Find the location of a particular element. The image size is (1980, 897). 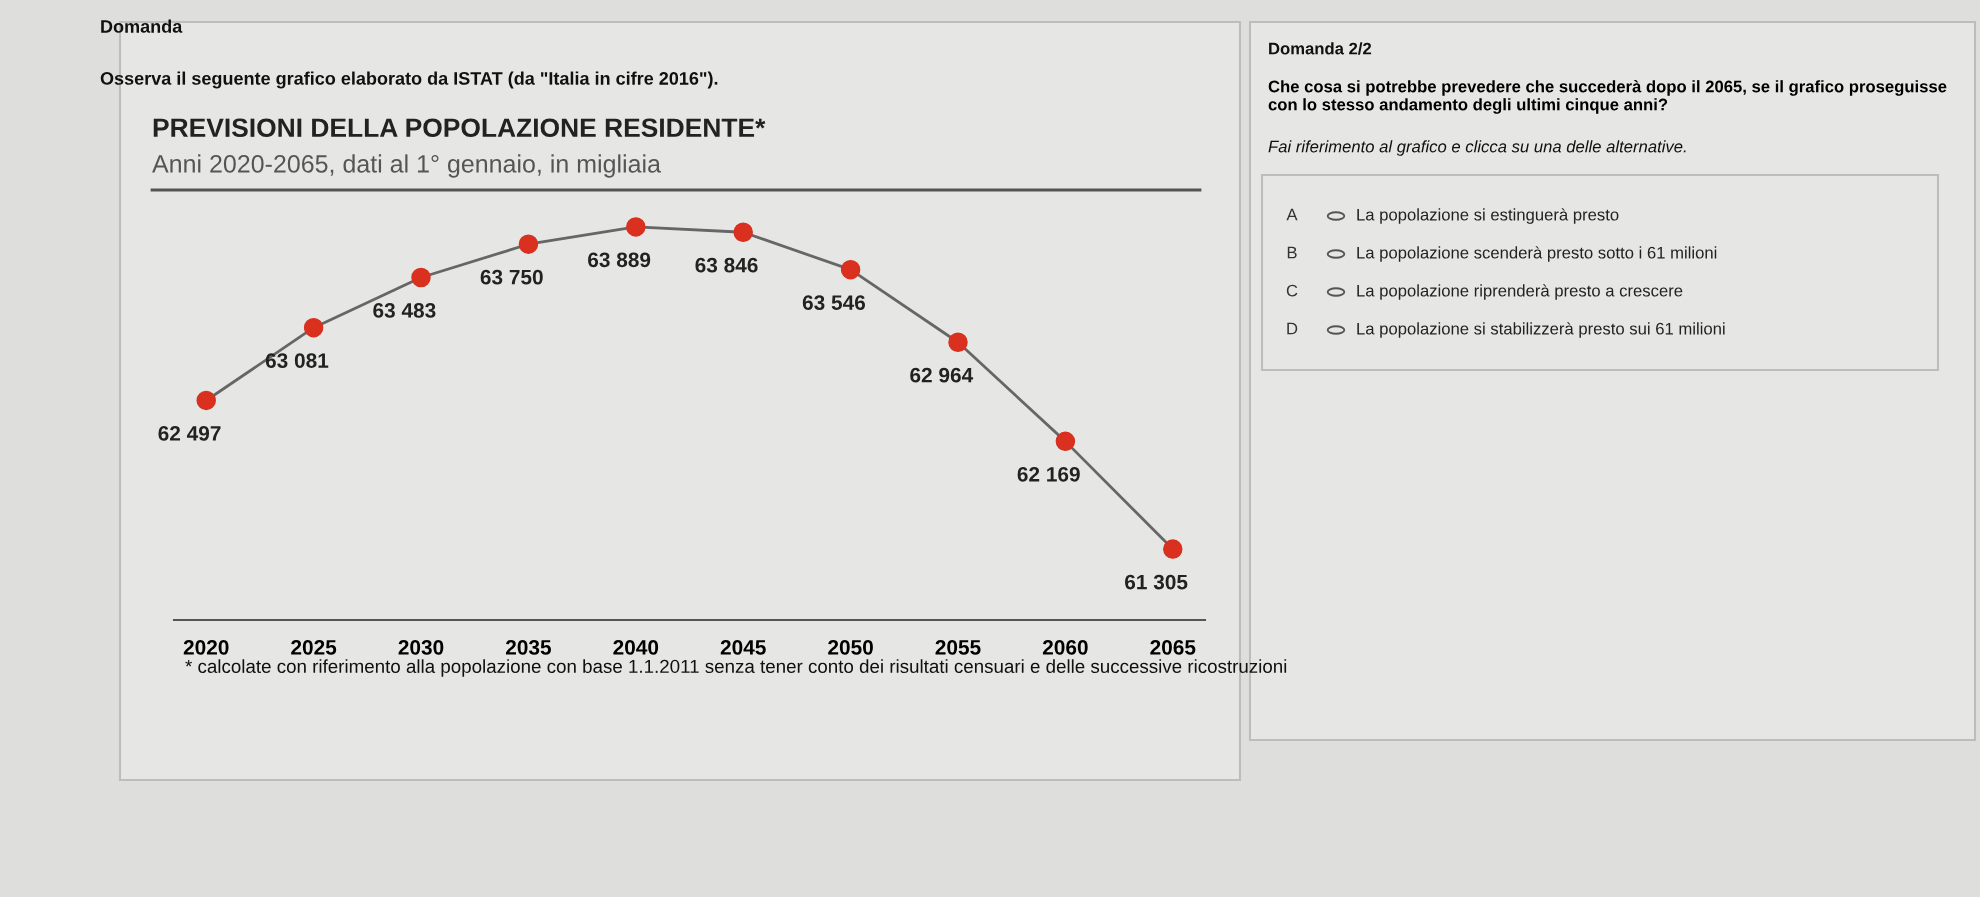

text: B is located at coordinates (1292, 252).